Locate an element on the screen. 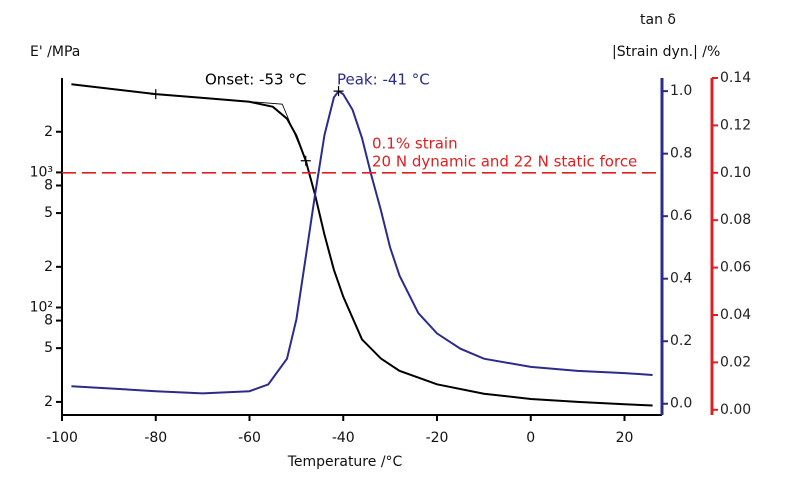 This screenshot has height=490, width=792. x-axis-title: Temperature /°C is located at coordinates (345, 462).